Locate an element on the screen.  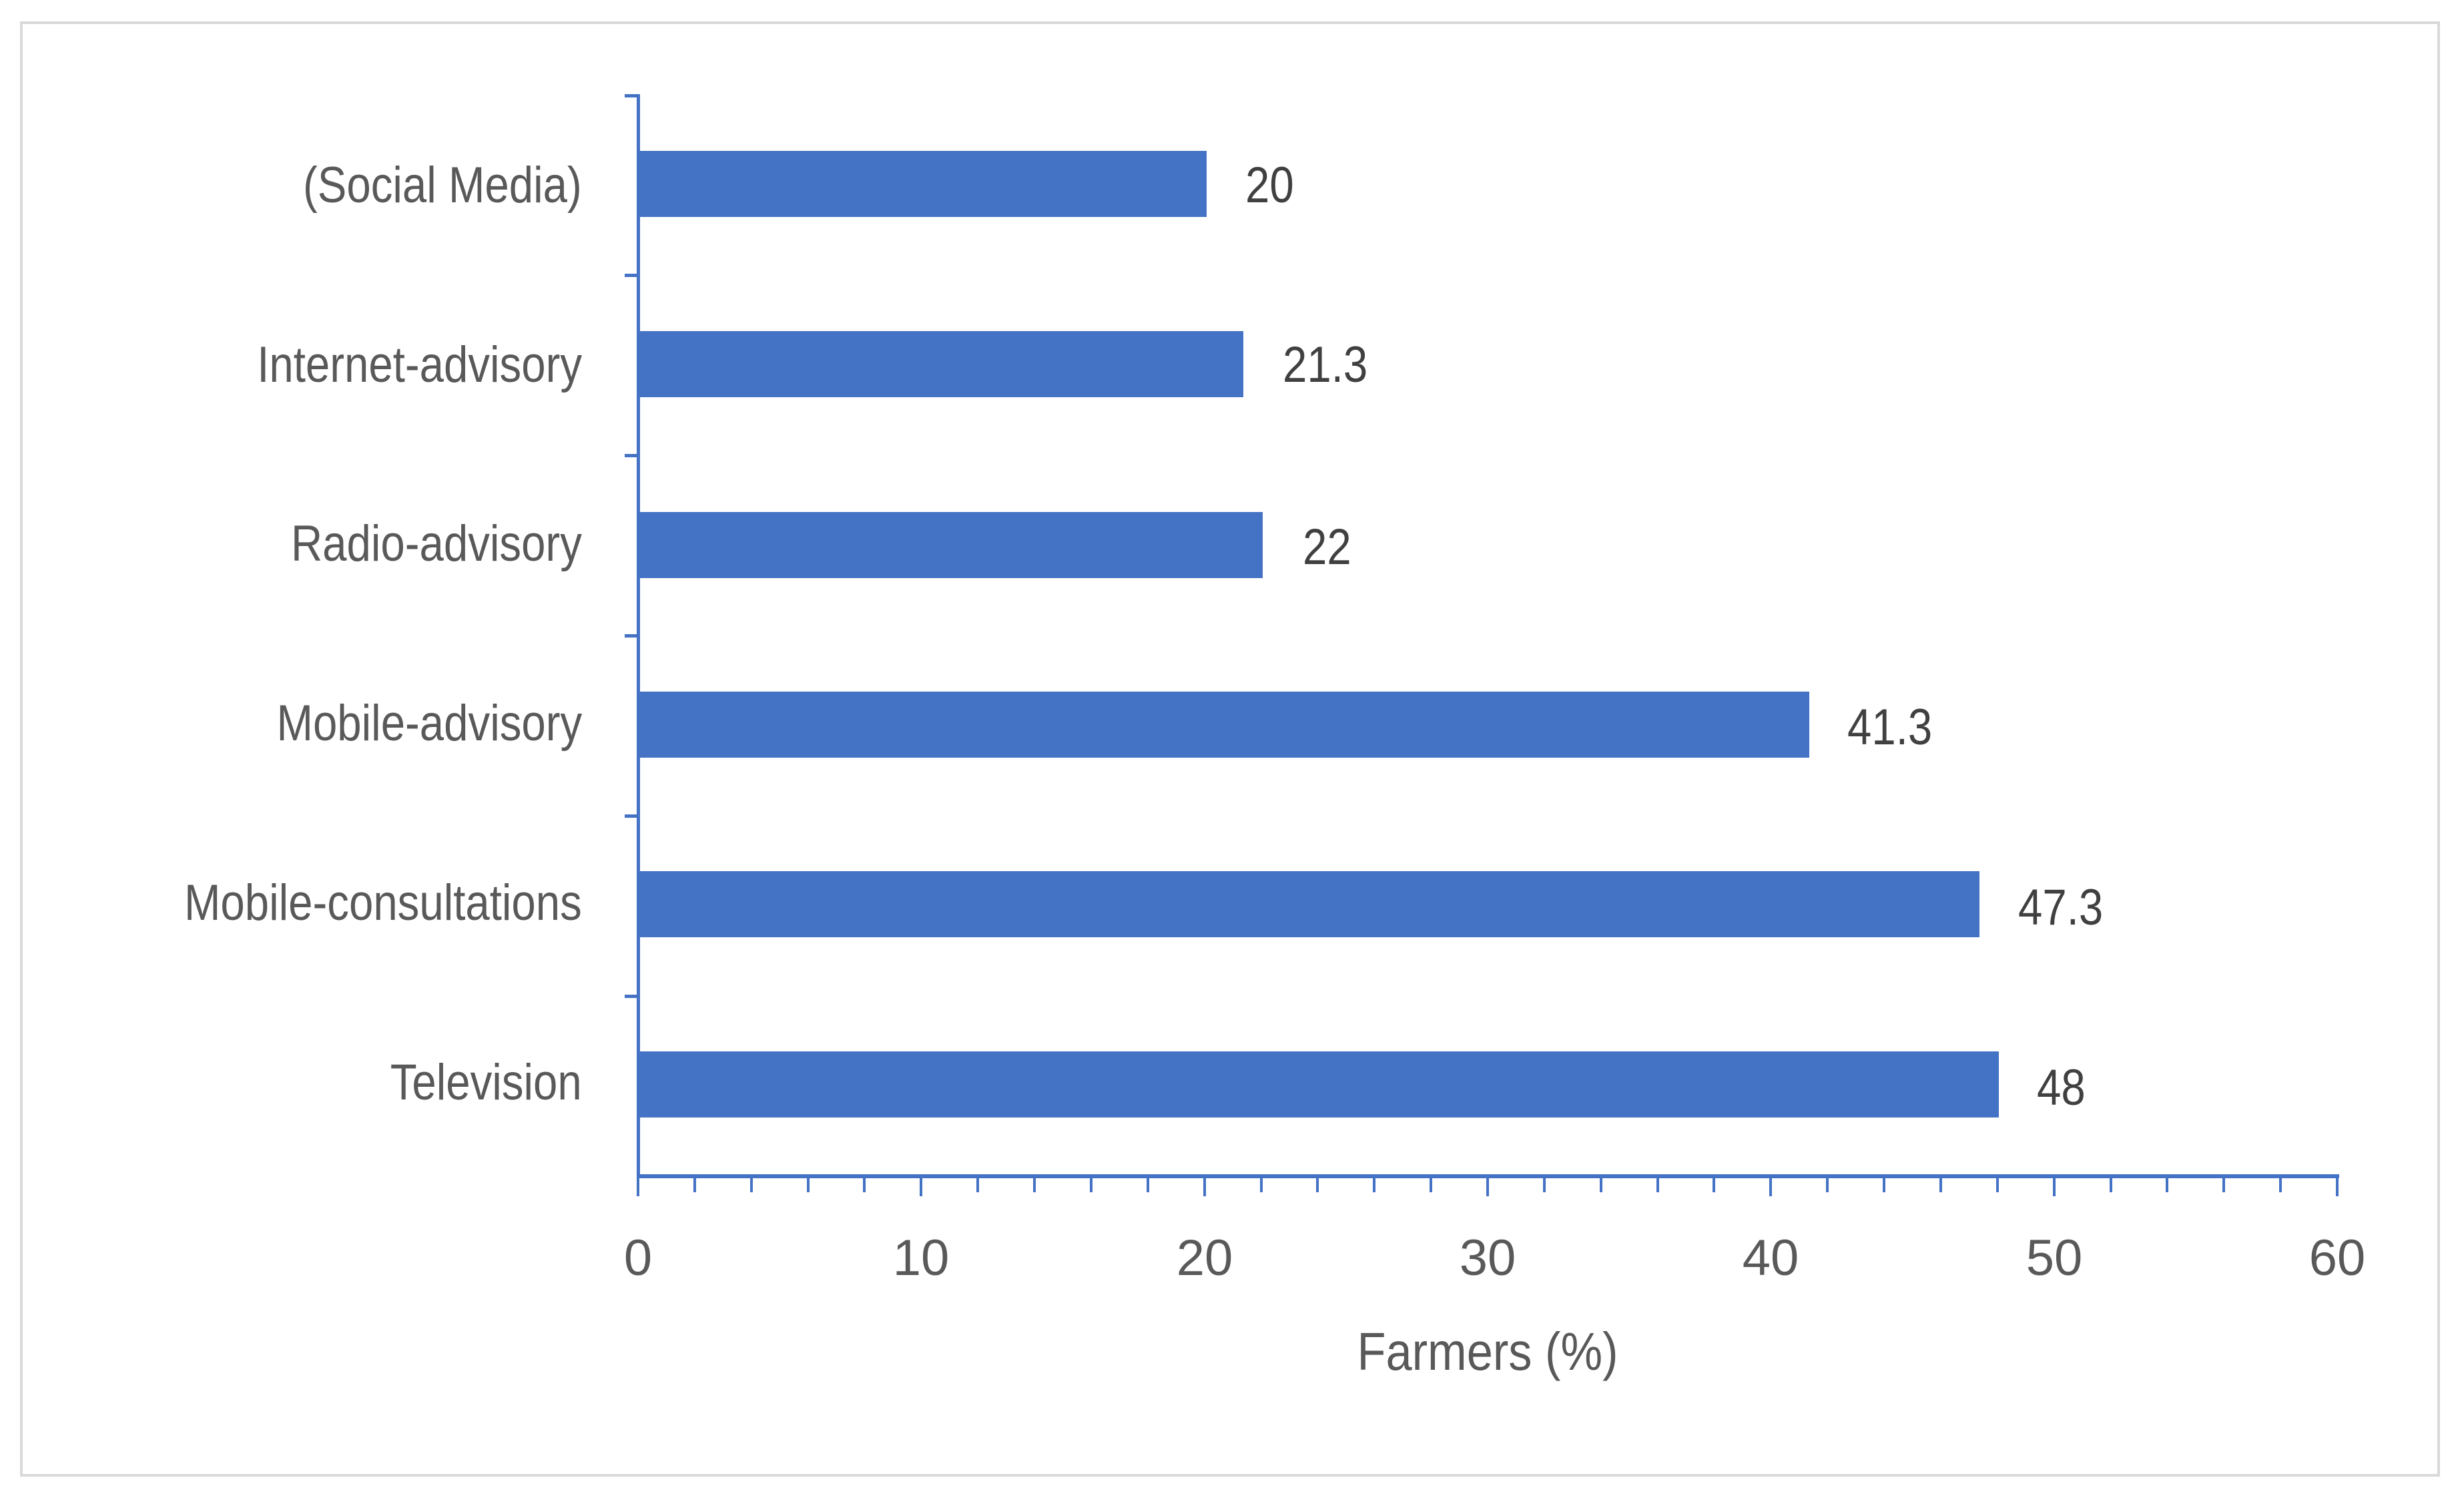
y-axis-line is located at coordinates (638, 636).